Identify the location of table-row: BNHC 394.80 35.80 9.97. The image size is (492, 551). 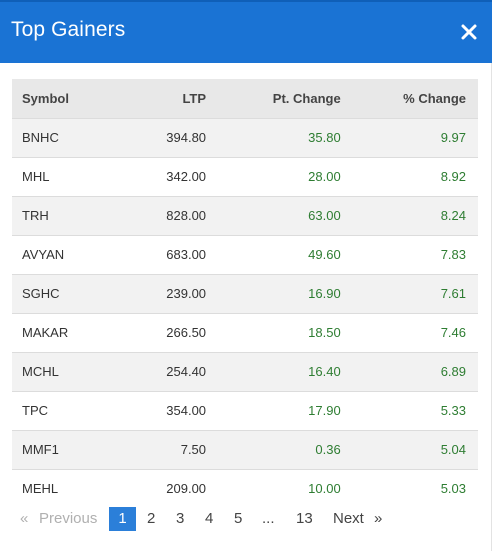
(245, 137).